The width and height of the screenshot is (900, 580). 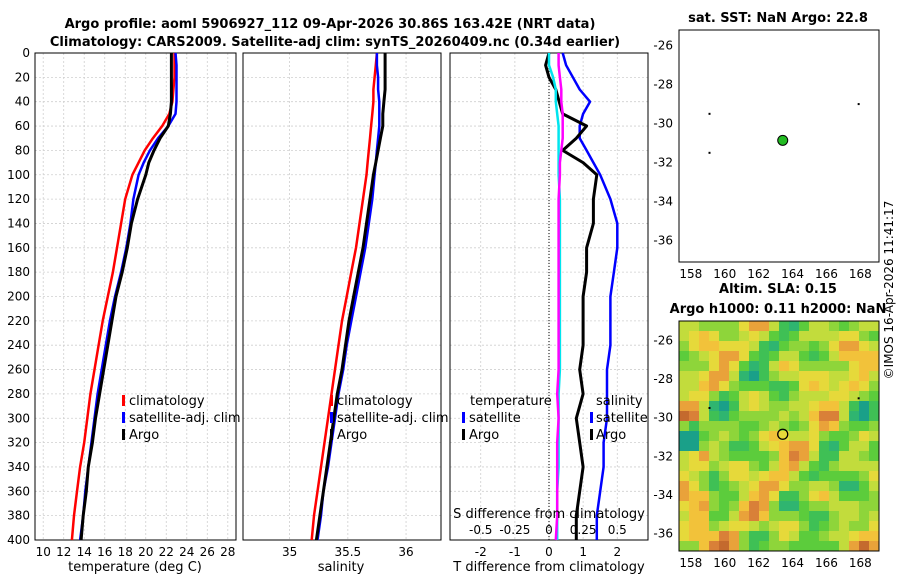 I want to click on sdiff-tick-label: -0.5, so click(x=480, y=530).